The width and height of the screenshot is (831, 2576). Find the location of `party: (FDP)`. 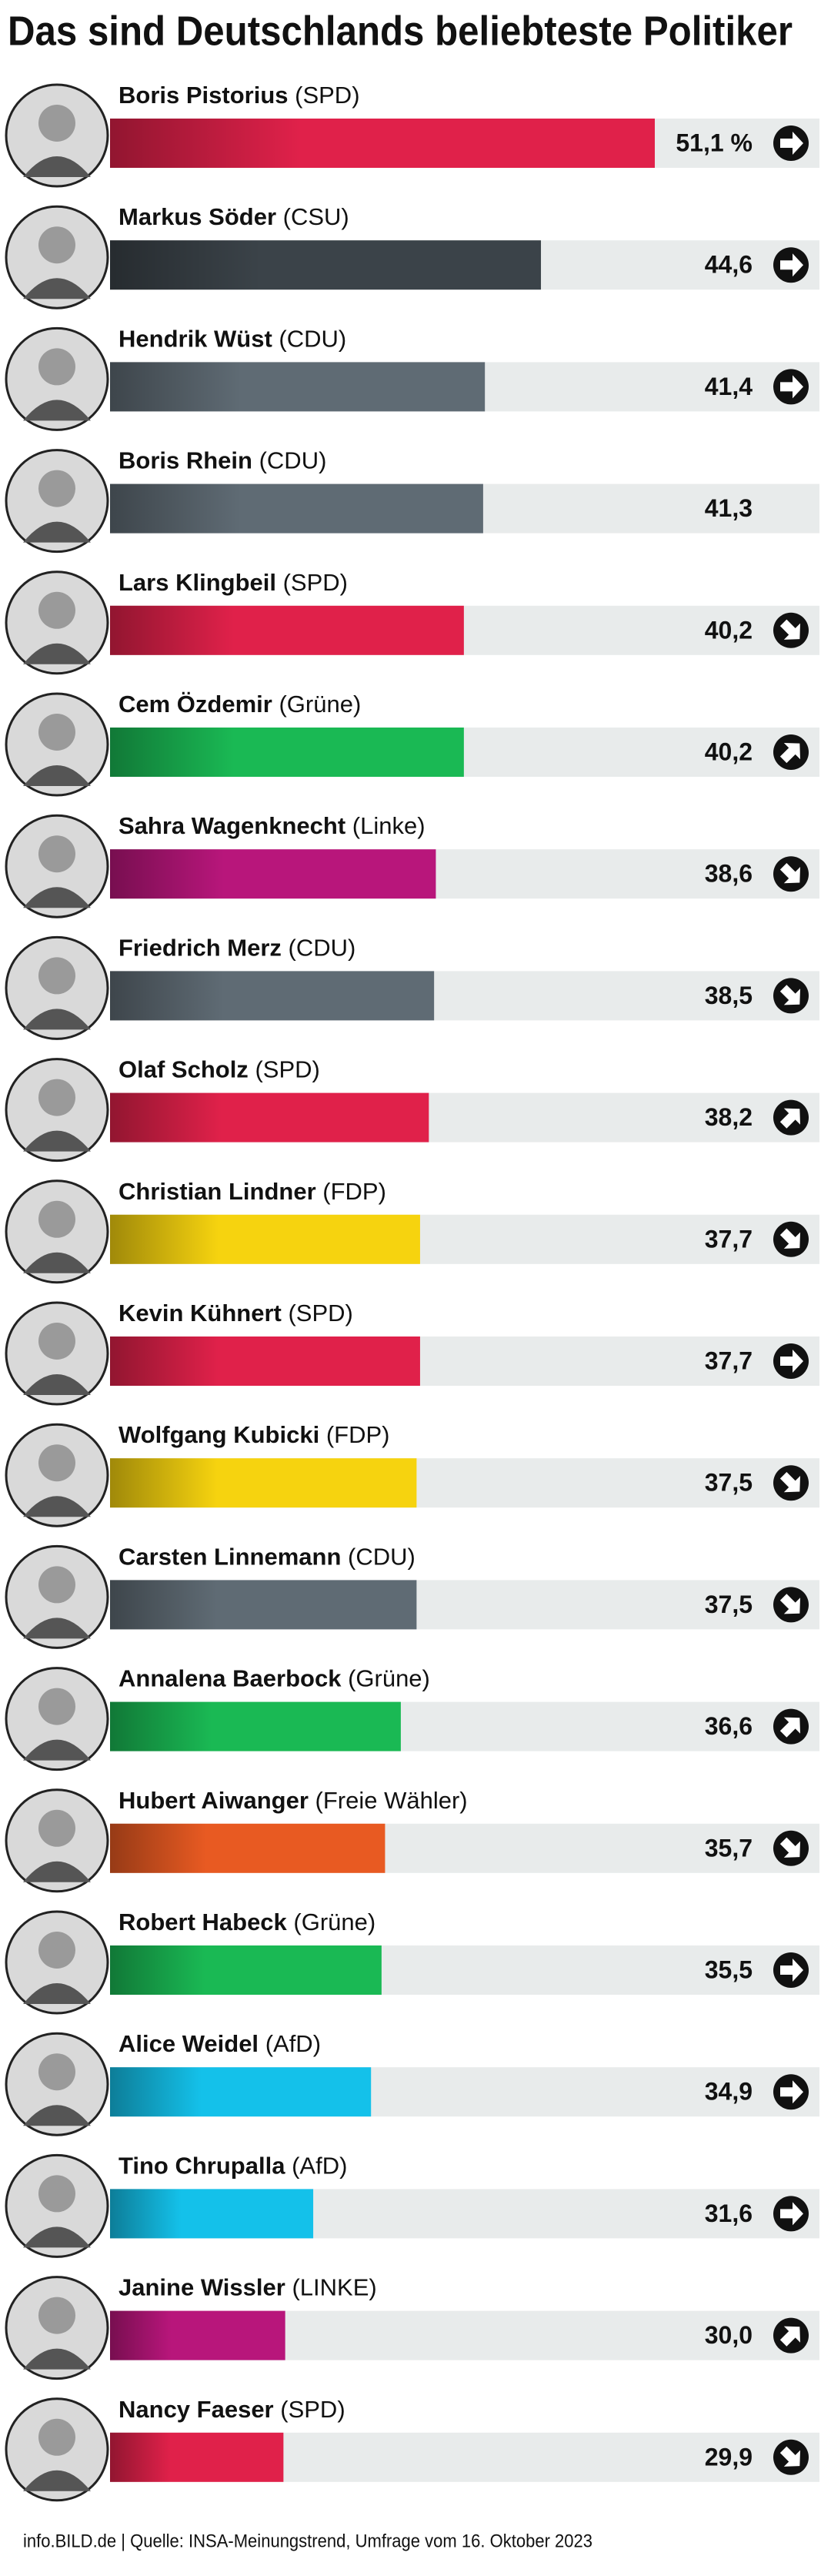

party: (FDP) is located at coordinates (354, 1192).